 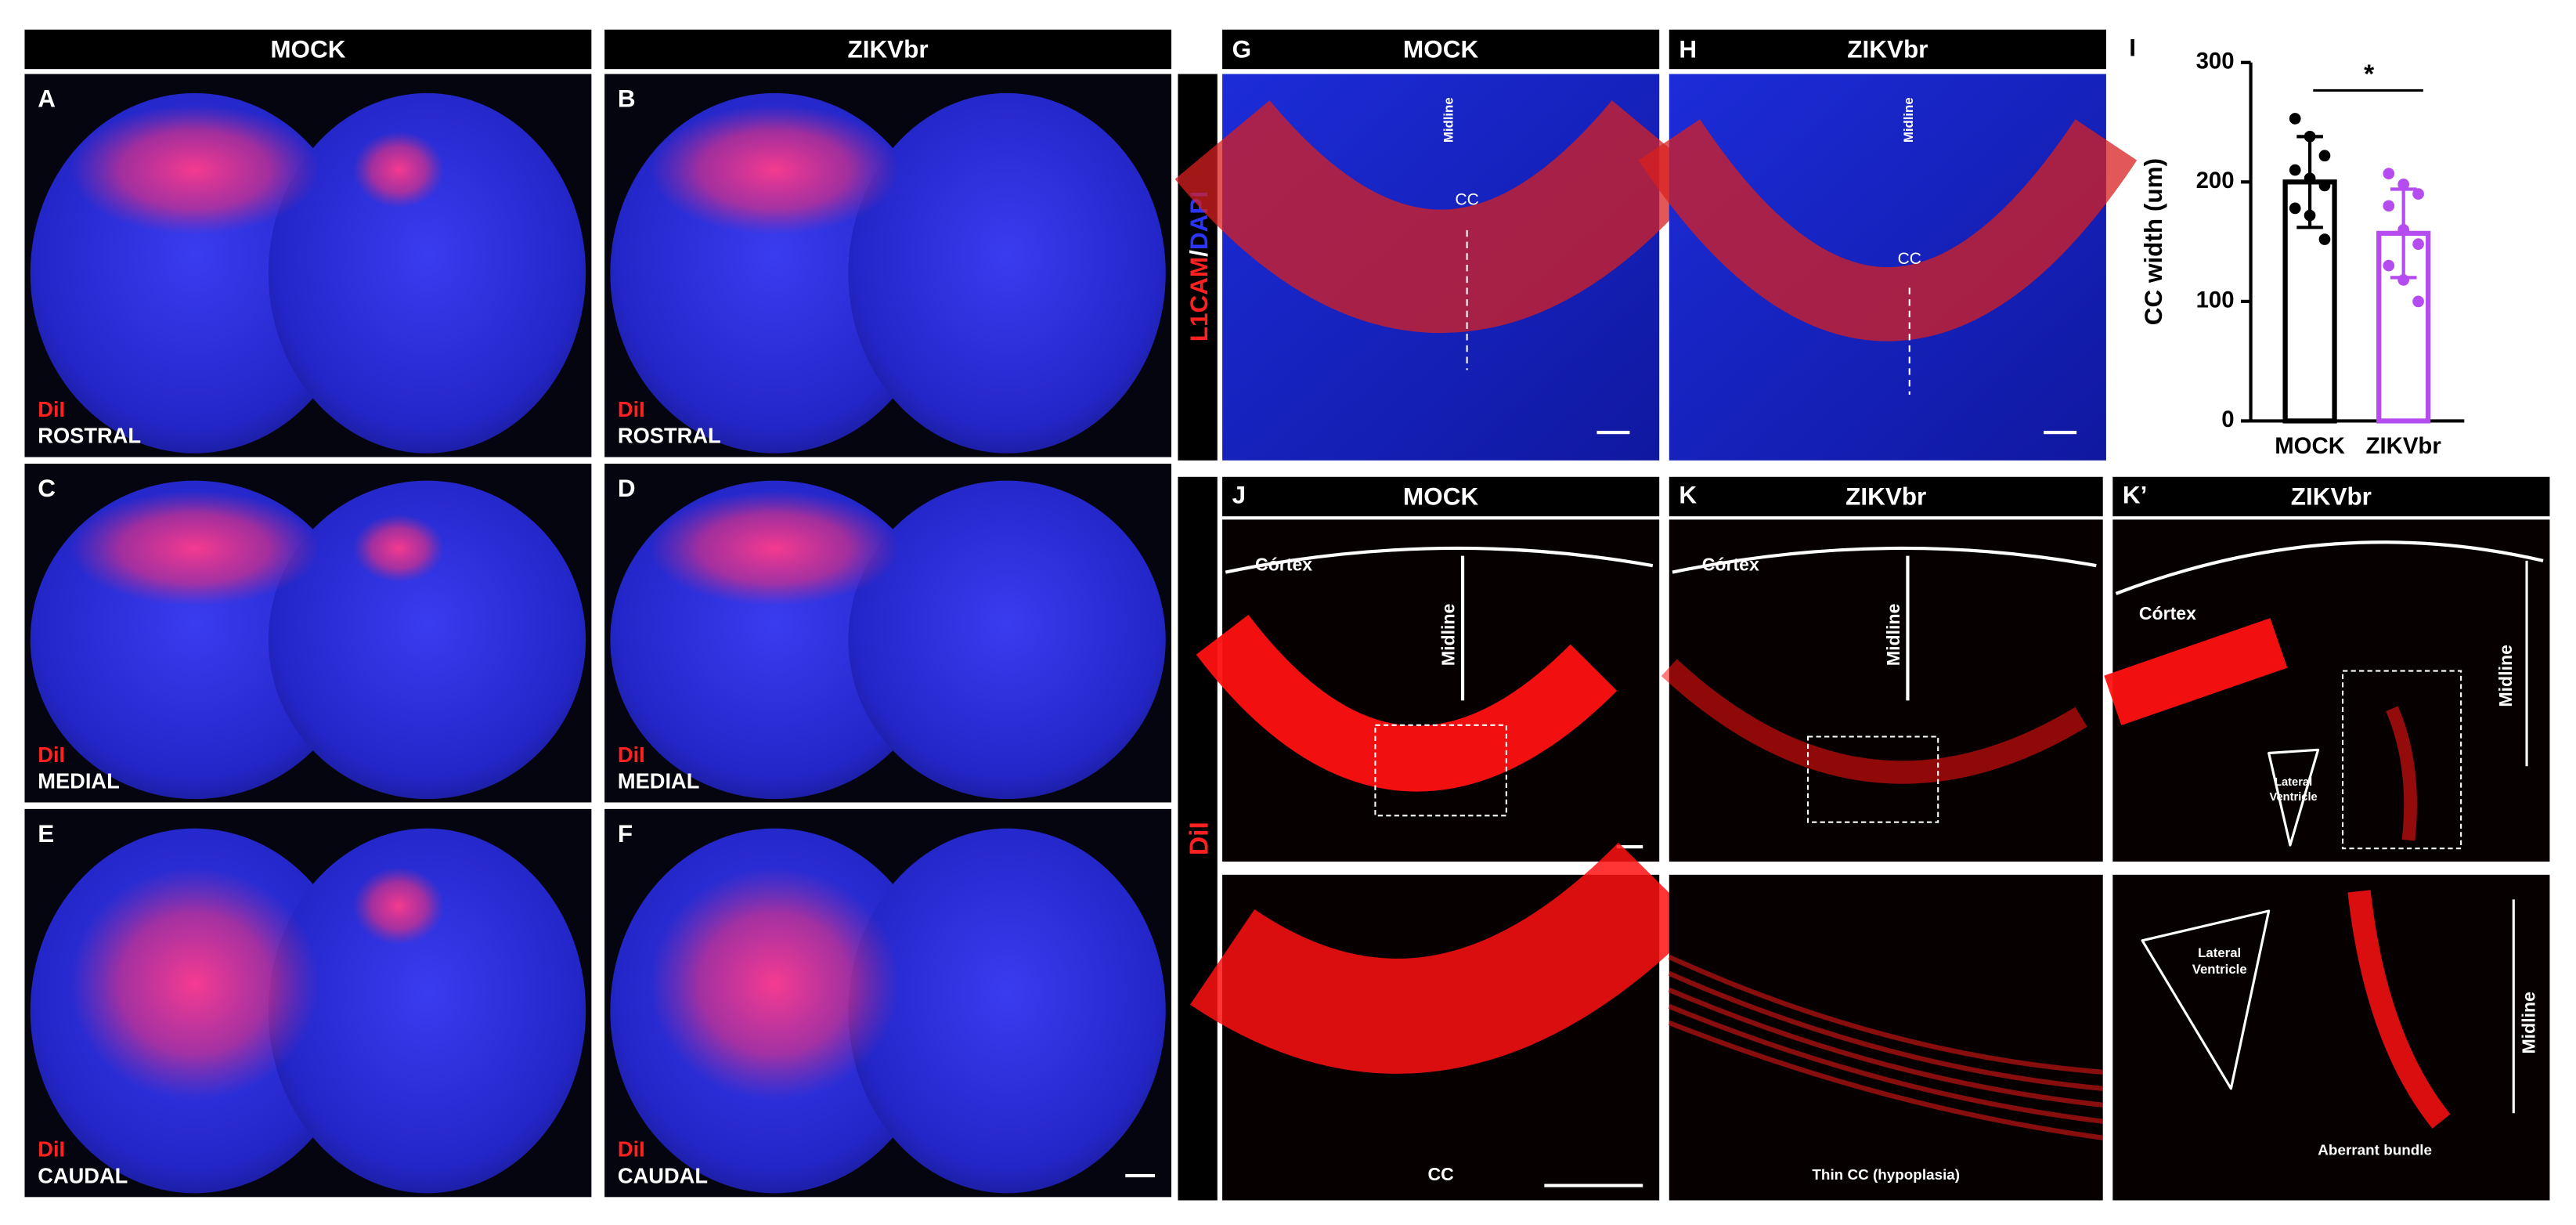 What do you see at coordinates (47, 488) in the screenshot?
I see `panel-letter: C` at bounding box center [47, 488].